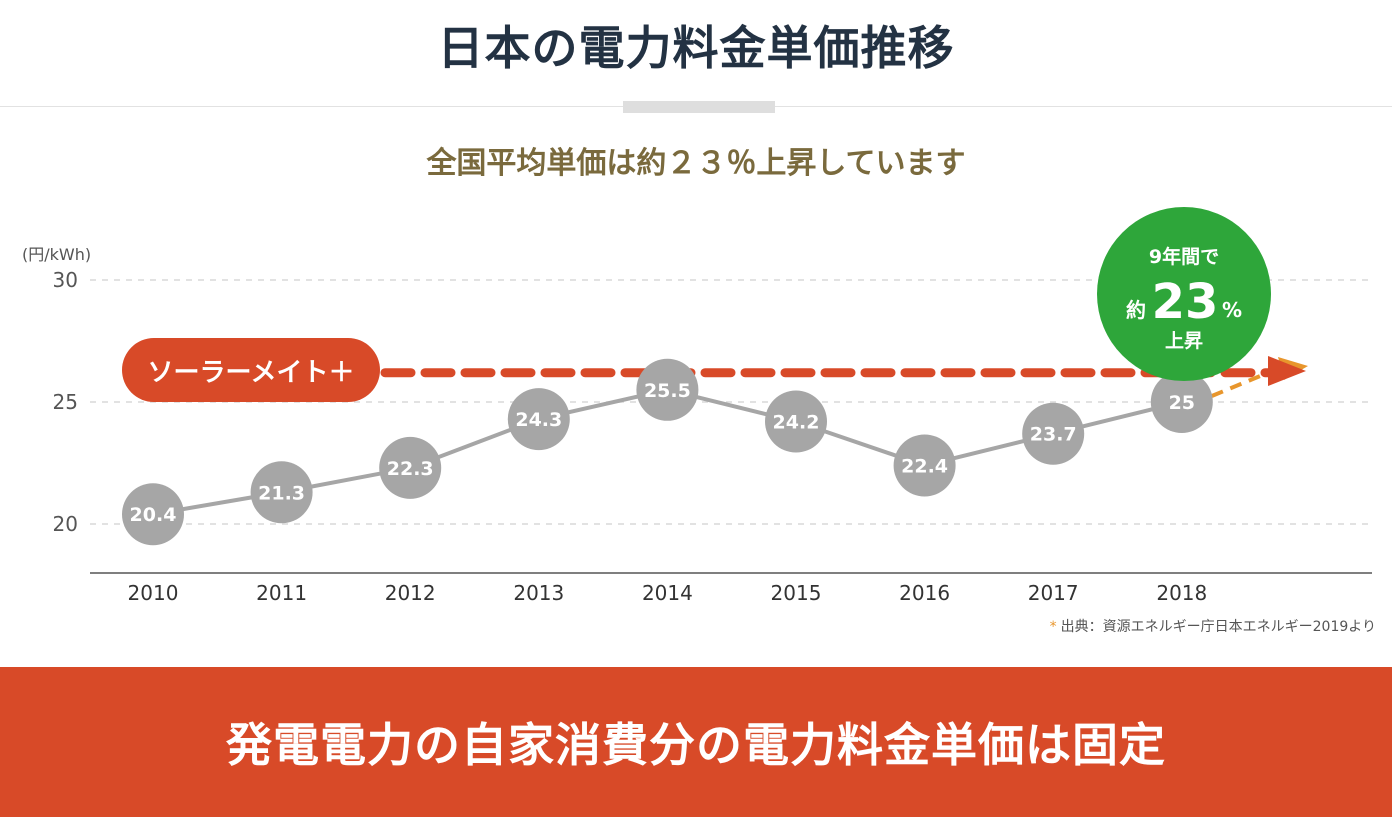 This screenshot has height=817, width=1392. I want to click on y-tick-label: 20, so click(65, 524).